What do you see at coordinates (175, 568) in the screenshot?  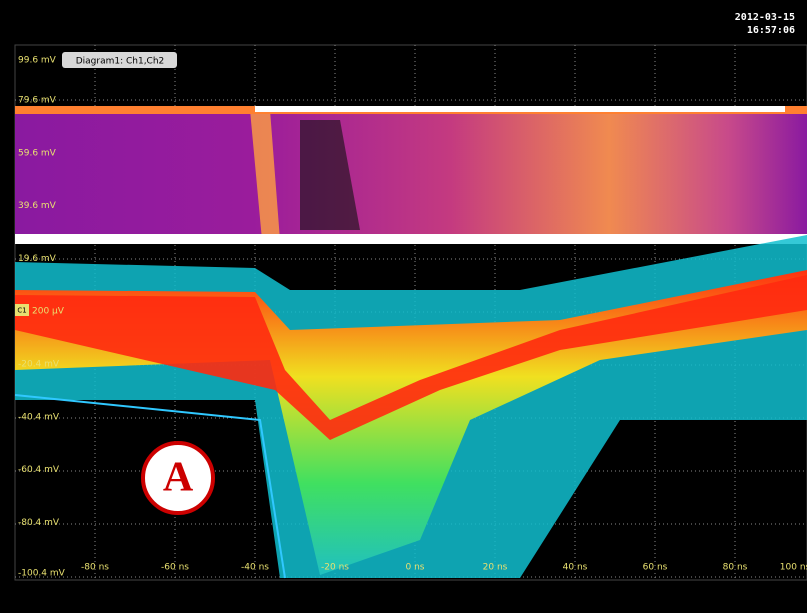 I see `x-label: -60 ns` at bounding box center [175, 568].